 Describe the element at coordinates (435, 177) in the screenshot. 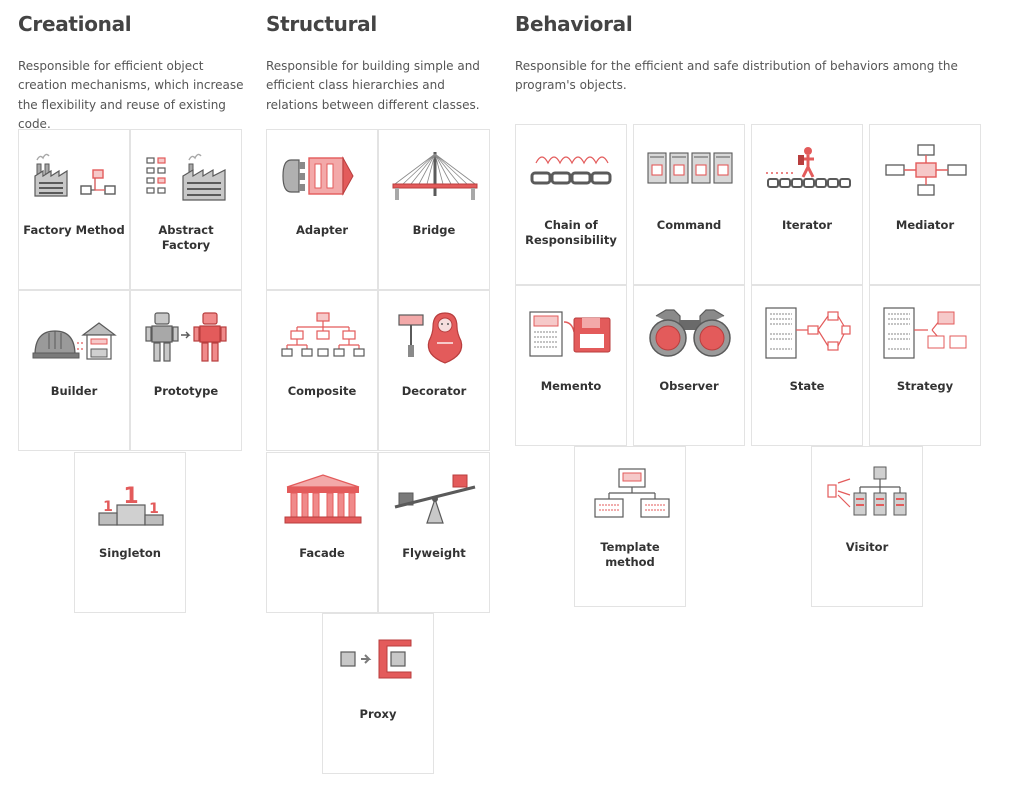

I see `bridge-icon` at that location.